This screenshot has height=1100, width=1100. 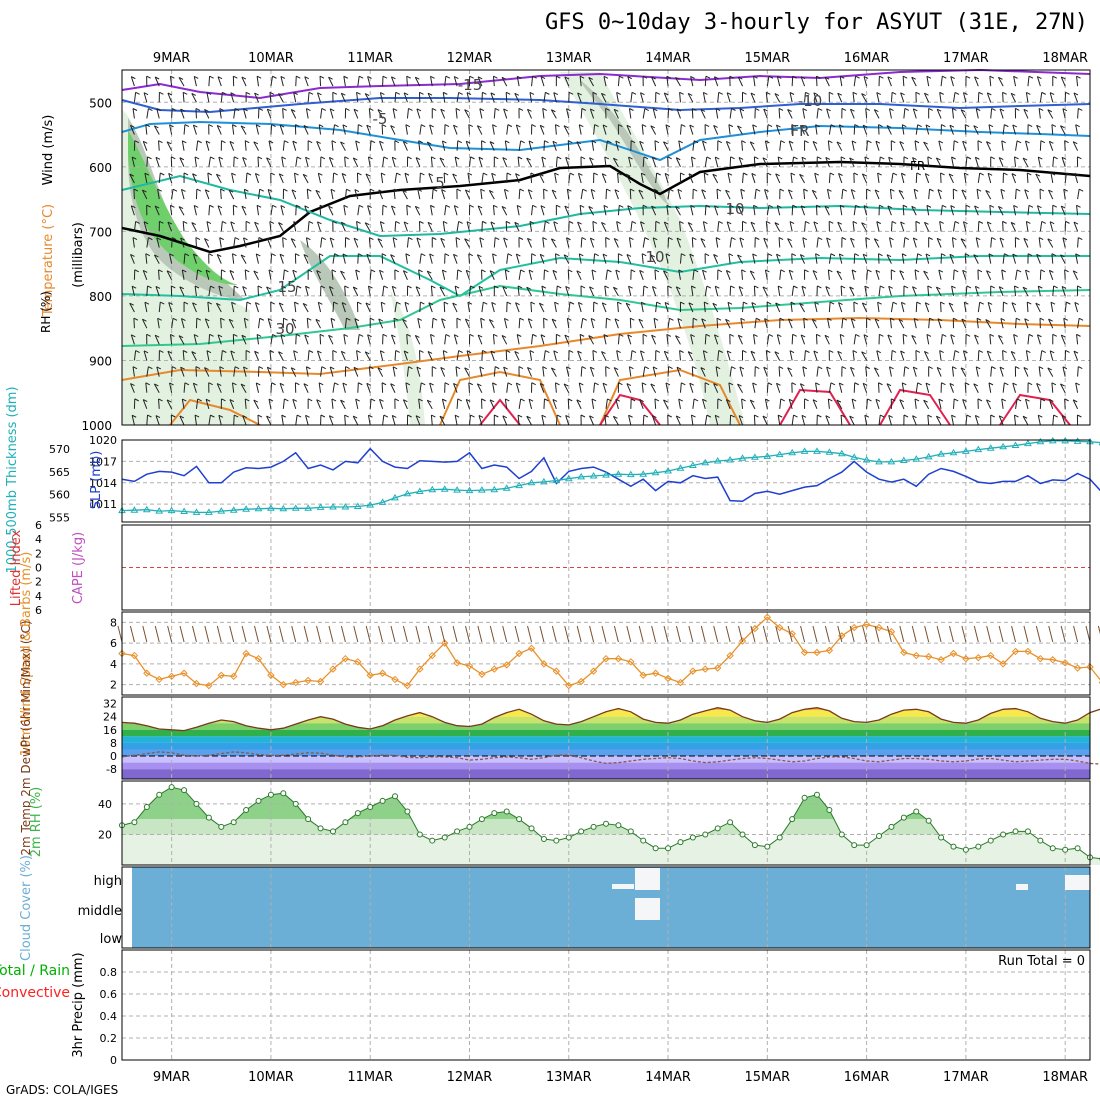 What do you see at coordinates (494, 813) in the screenshot?
I see `rh-point` at bounding box center [494, 813].